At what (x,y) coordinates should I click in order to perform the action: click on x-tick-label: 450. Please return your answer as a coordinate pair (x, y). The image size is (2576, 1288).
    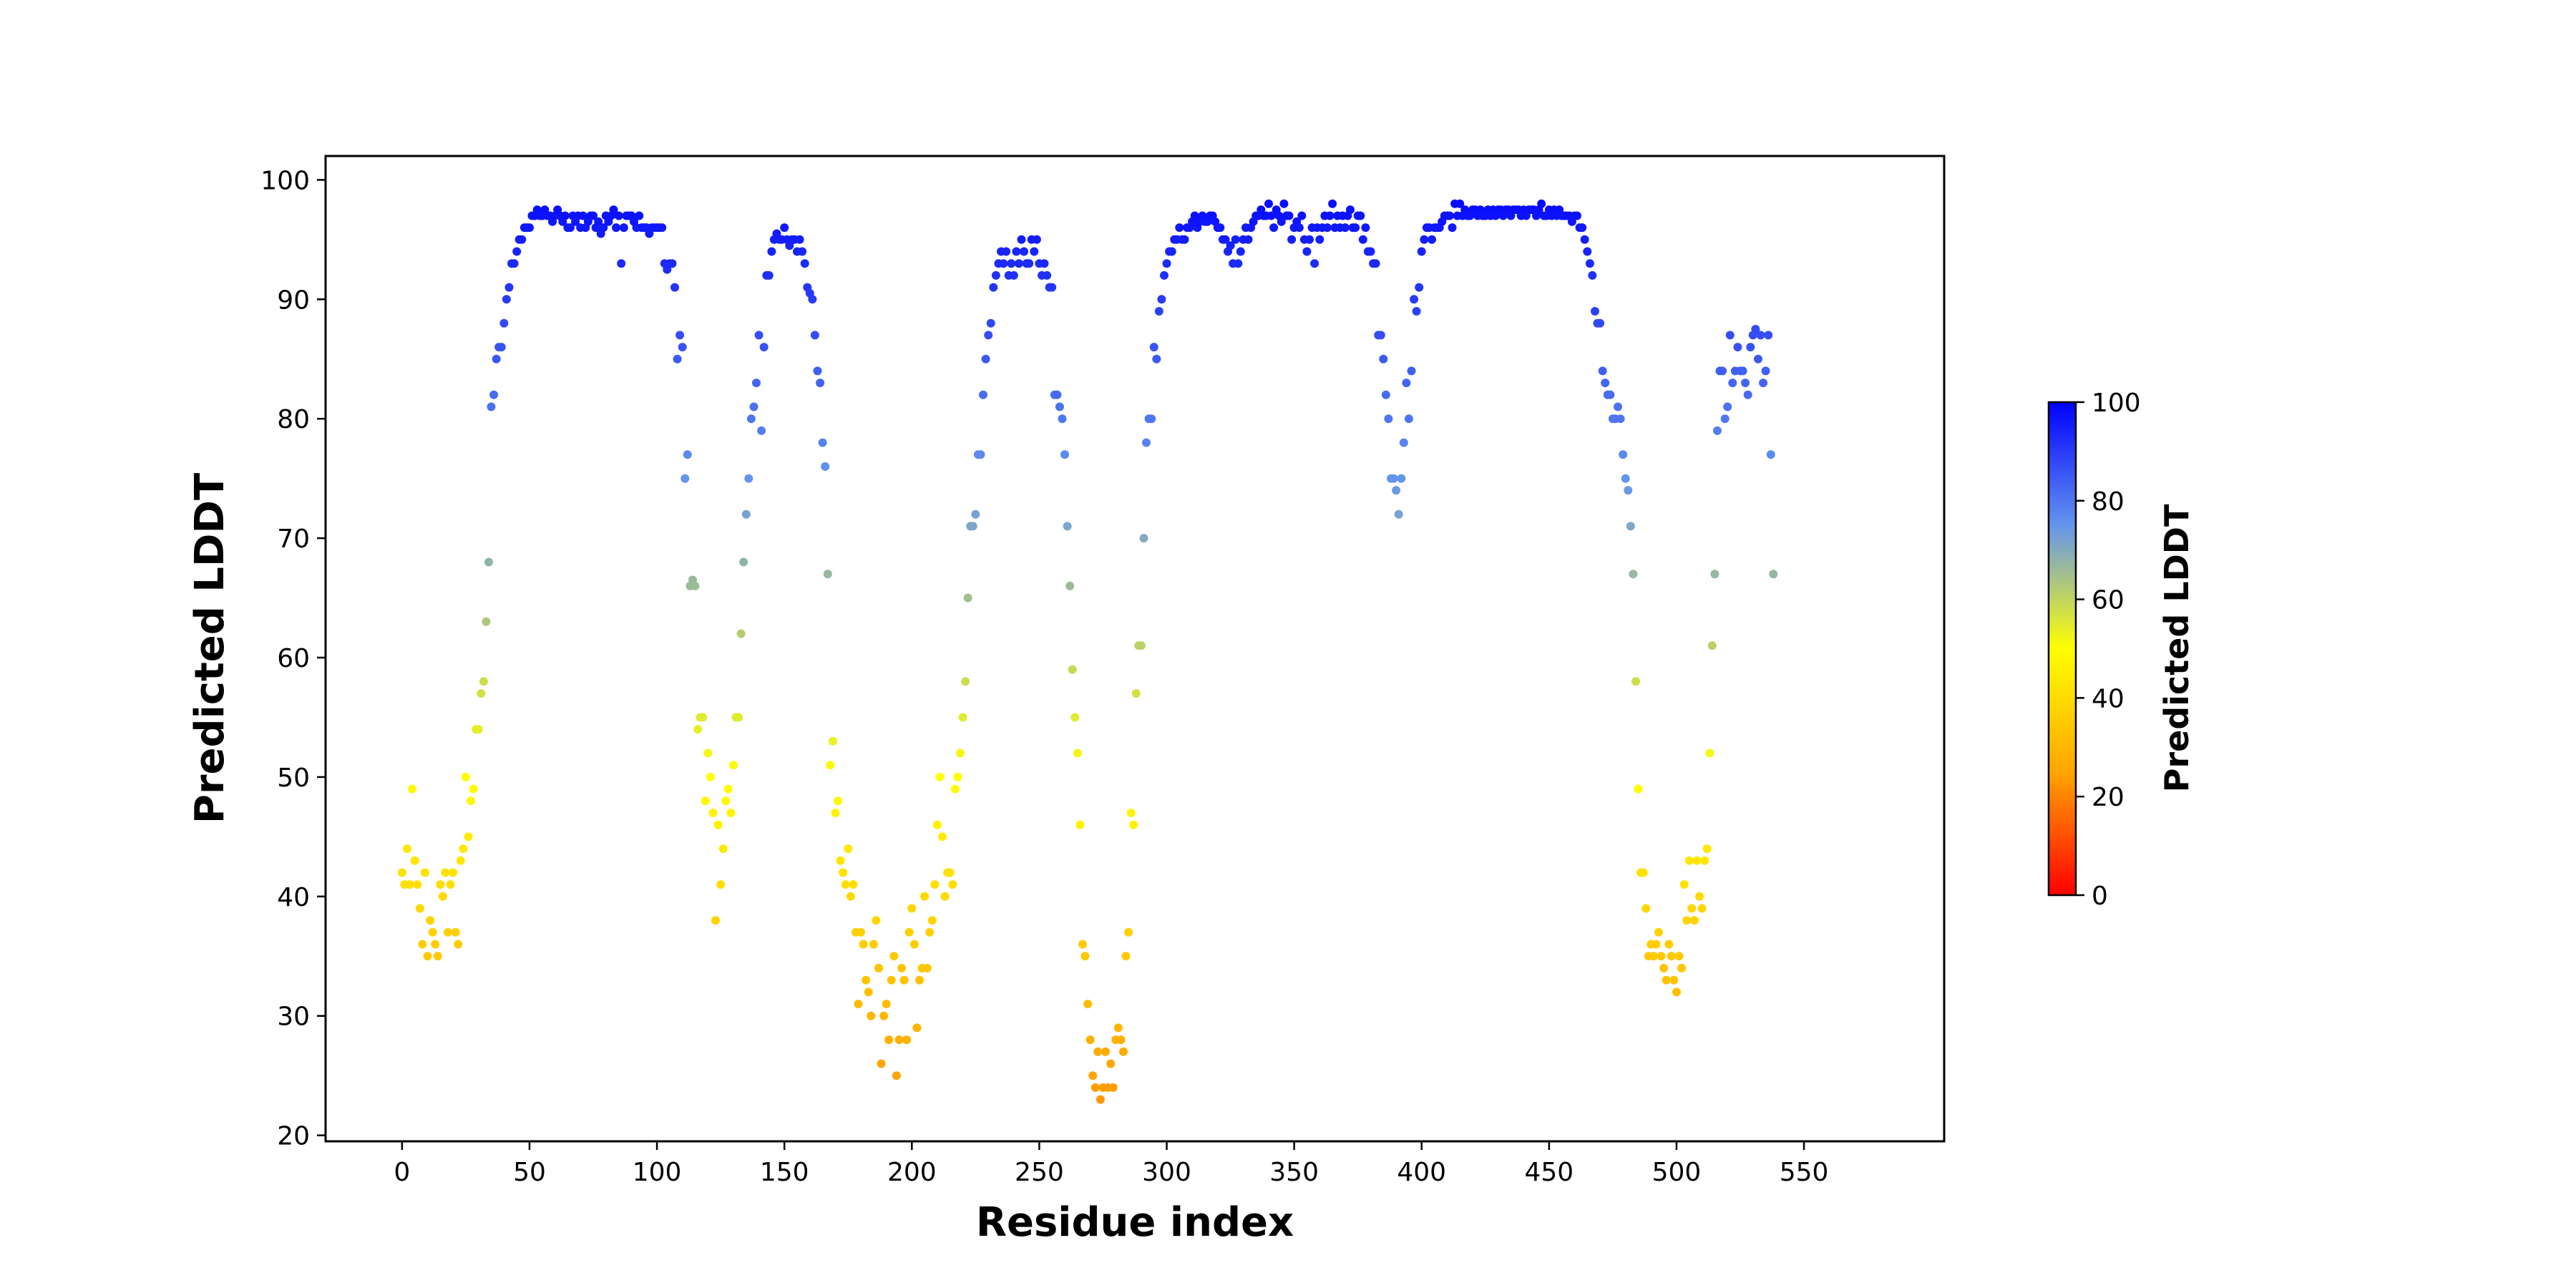
    Looking at the image, I should click on (1549, 1172).